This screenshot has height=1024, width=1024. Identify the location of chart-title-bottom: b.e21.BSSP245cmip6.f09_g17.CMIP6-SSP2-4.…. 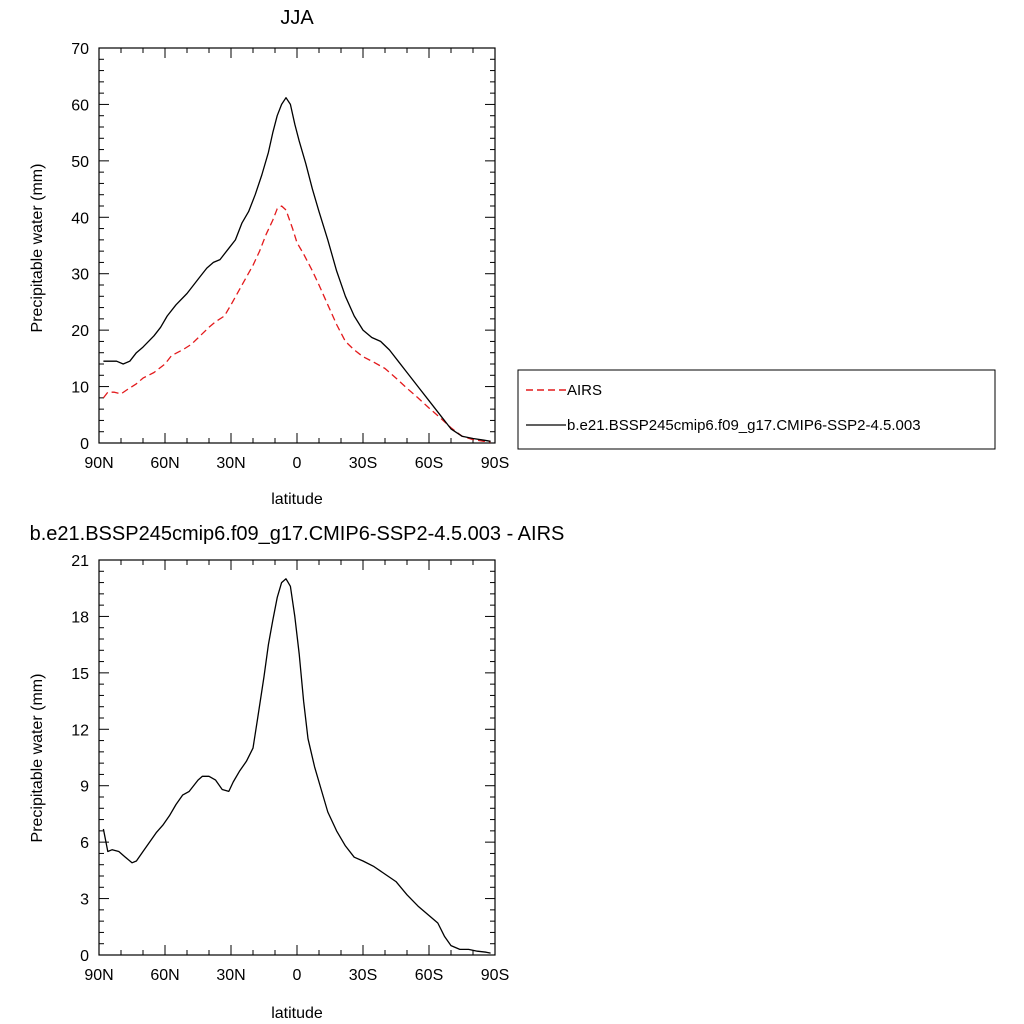
(297, 534).